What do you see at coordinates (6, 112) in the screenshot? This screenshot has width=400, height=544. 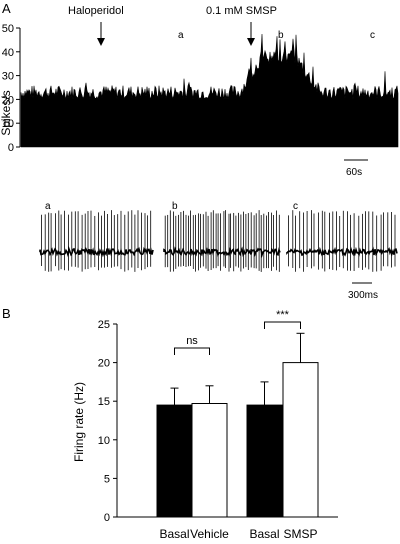 I see `histogram-ylabel: Spikes/s` at bounding box center [6, 112].